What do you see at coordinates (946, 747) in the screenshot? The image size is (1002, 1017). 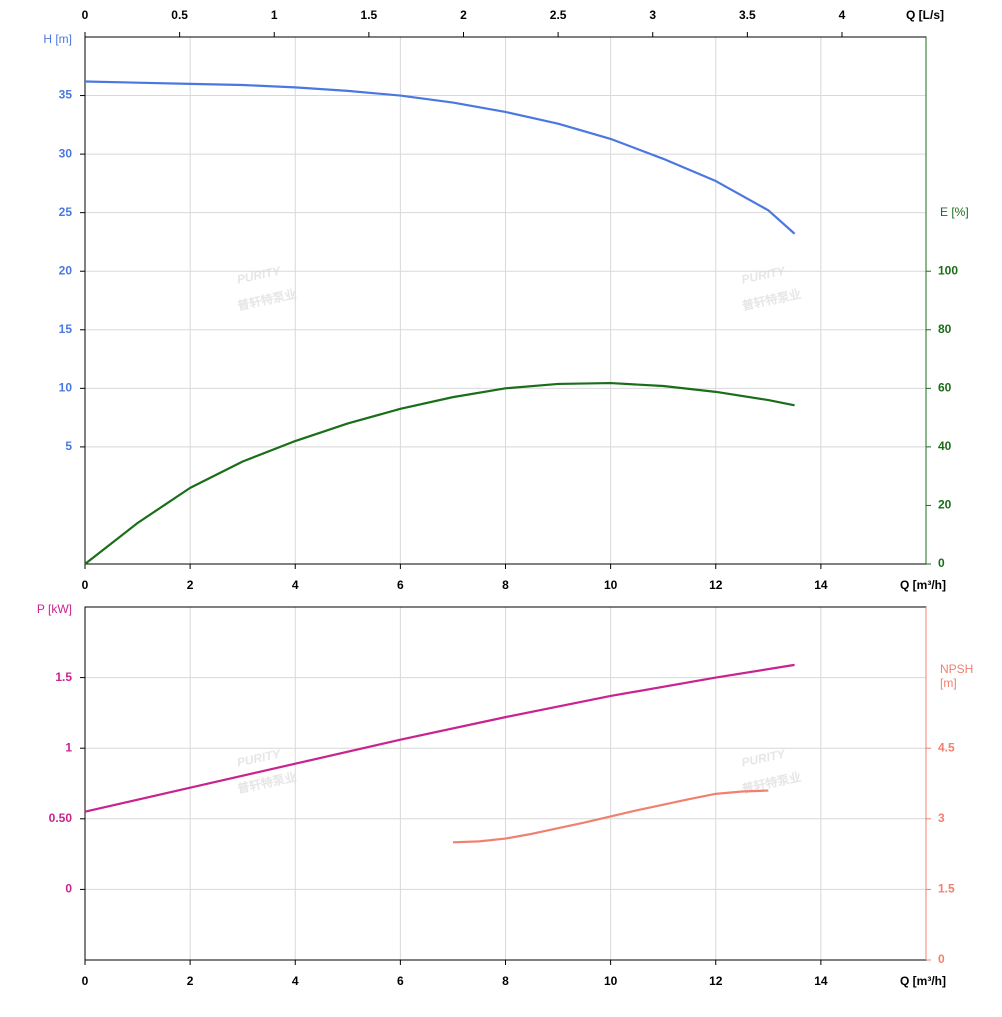 I see `y2-tick-label: 4.5` at bounding box center [946, 747].